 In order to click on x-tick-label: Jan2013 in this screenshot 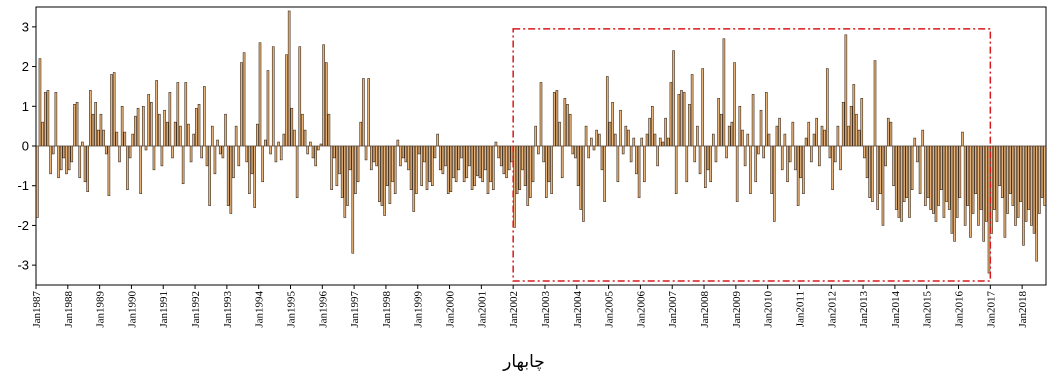, I will do `click(864, 309)`.